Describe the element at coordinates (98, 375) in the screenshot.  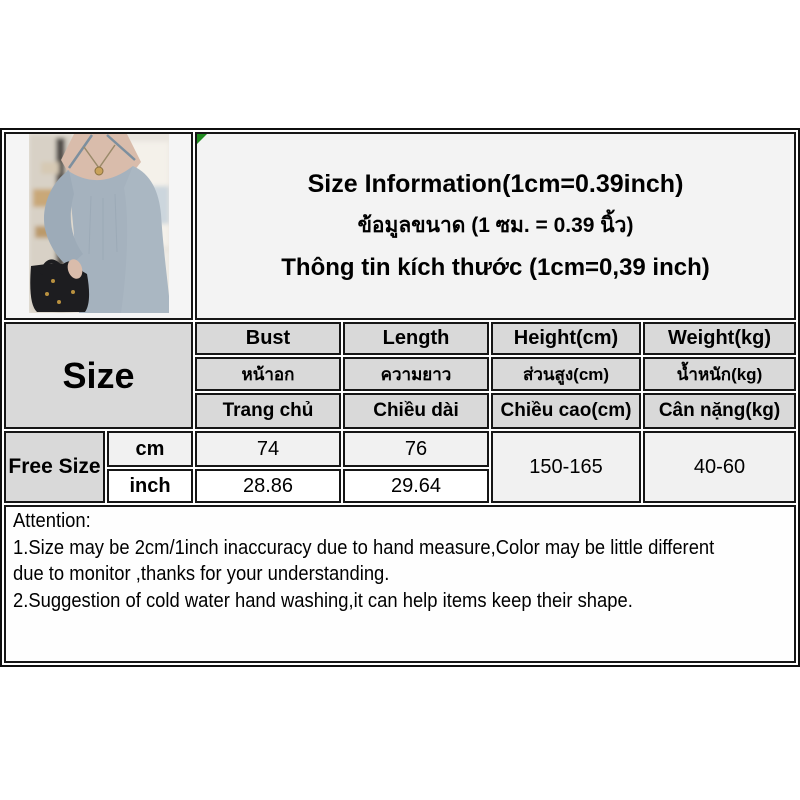
I see `size-header-cell: Size` at that location.